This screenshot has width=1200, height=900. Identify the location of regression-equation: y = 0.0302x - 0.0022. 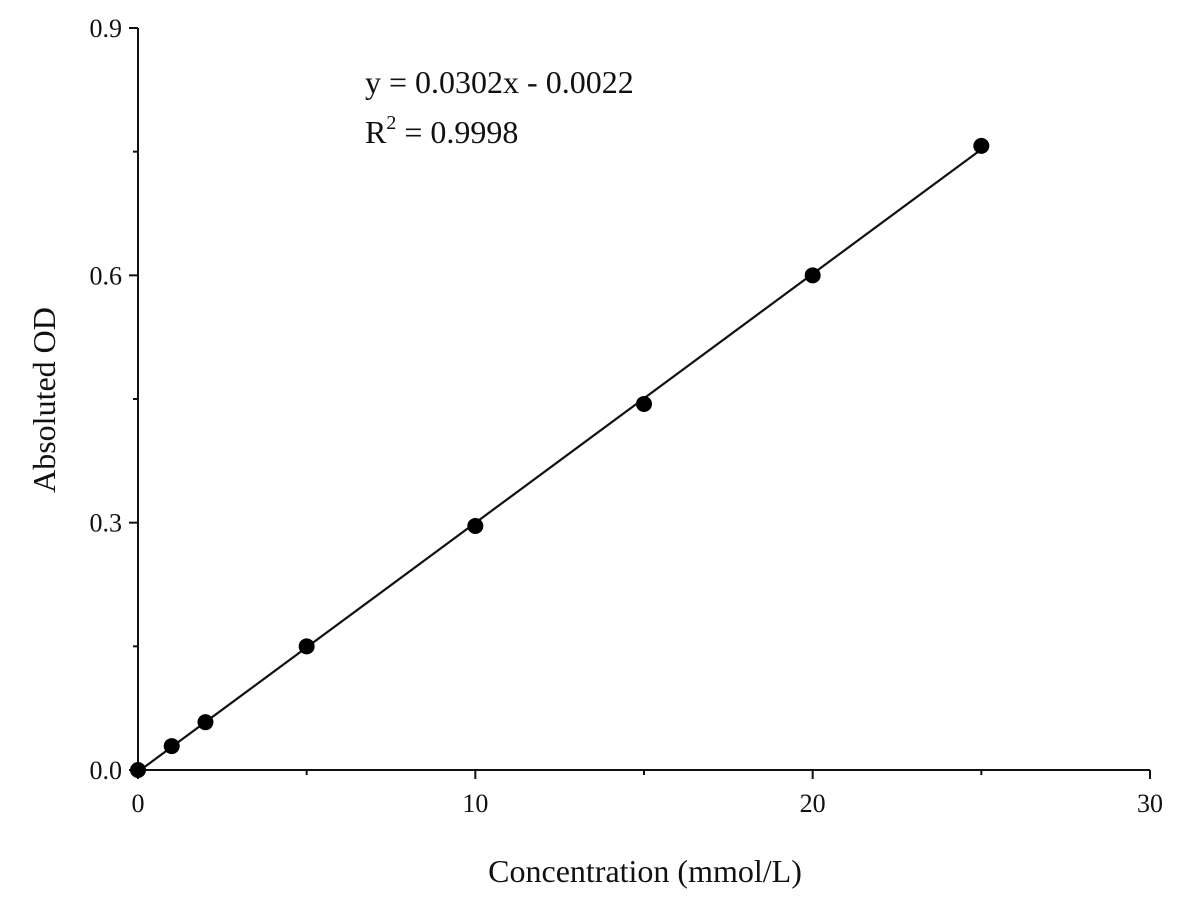
(499, 82).